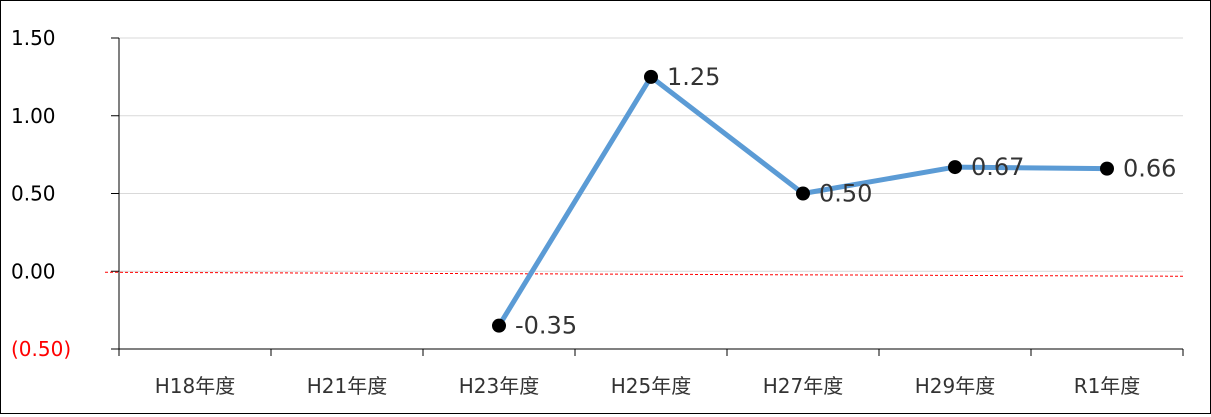  Describe the element at coordinates (845, 194) in the screenshot. I see `data-label: 0.50` at that location.